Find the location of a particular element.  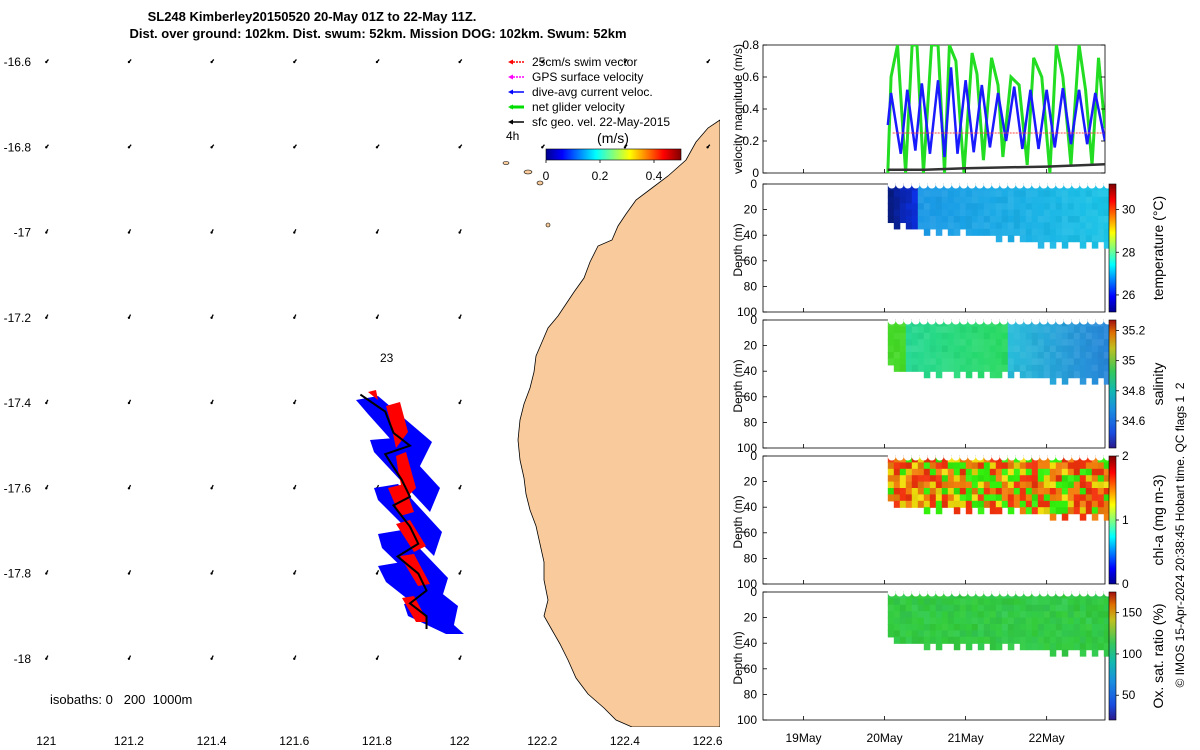

time-tick-label: 22May is located at coordinates (1047, 738).